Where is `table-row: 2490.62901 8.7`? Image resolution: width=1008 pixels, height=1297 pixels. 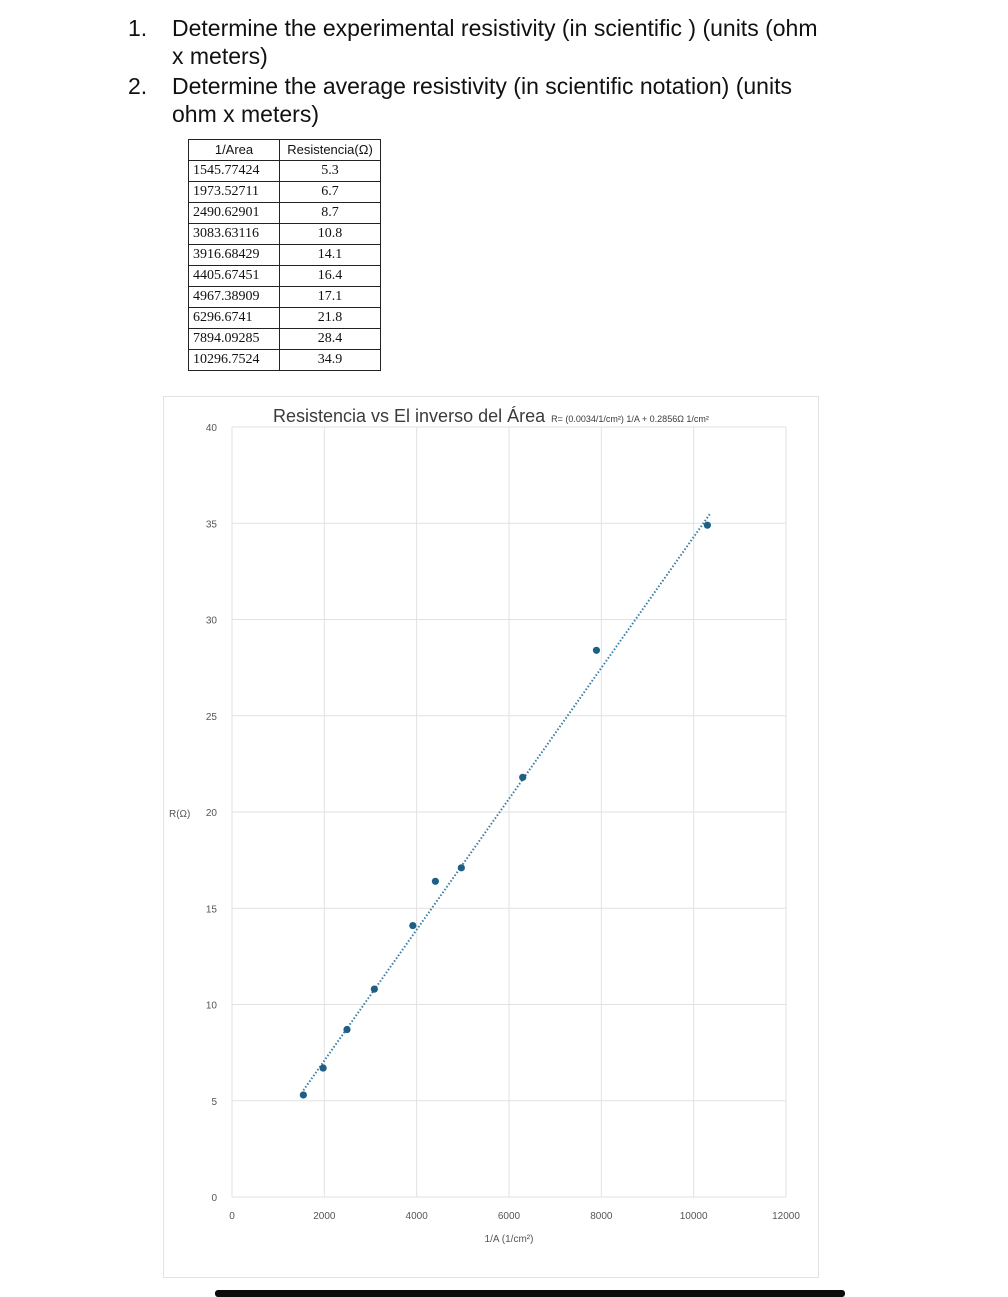
table-row: 2490.62901 8.7 is located at coordinates (284, 213).